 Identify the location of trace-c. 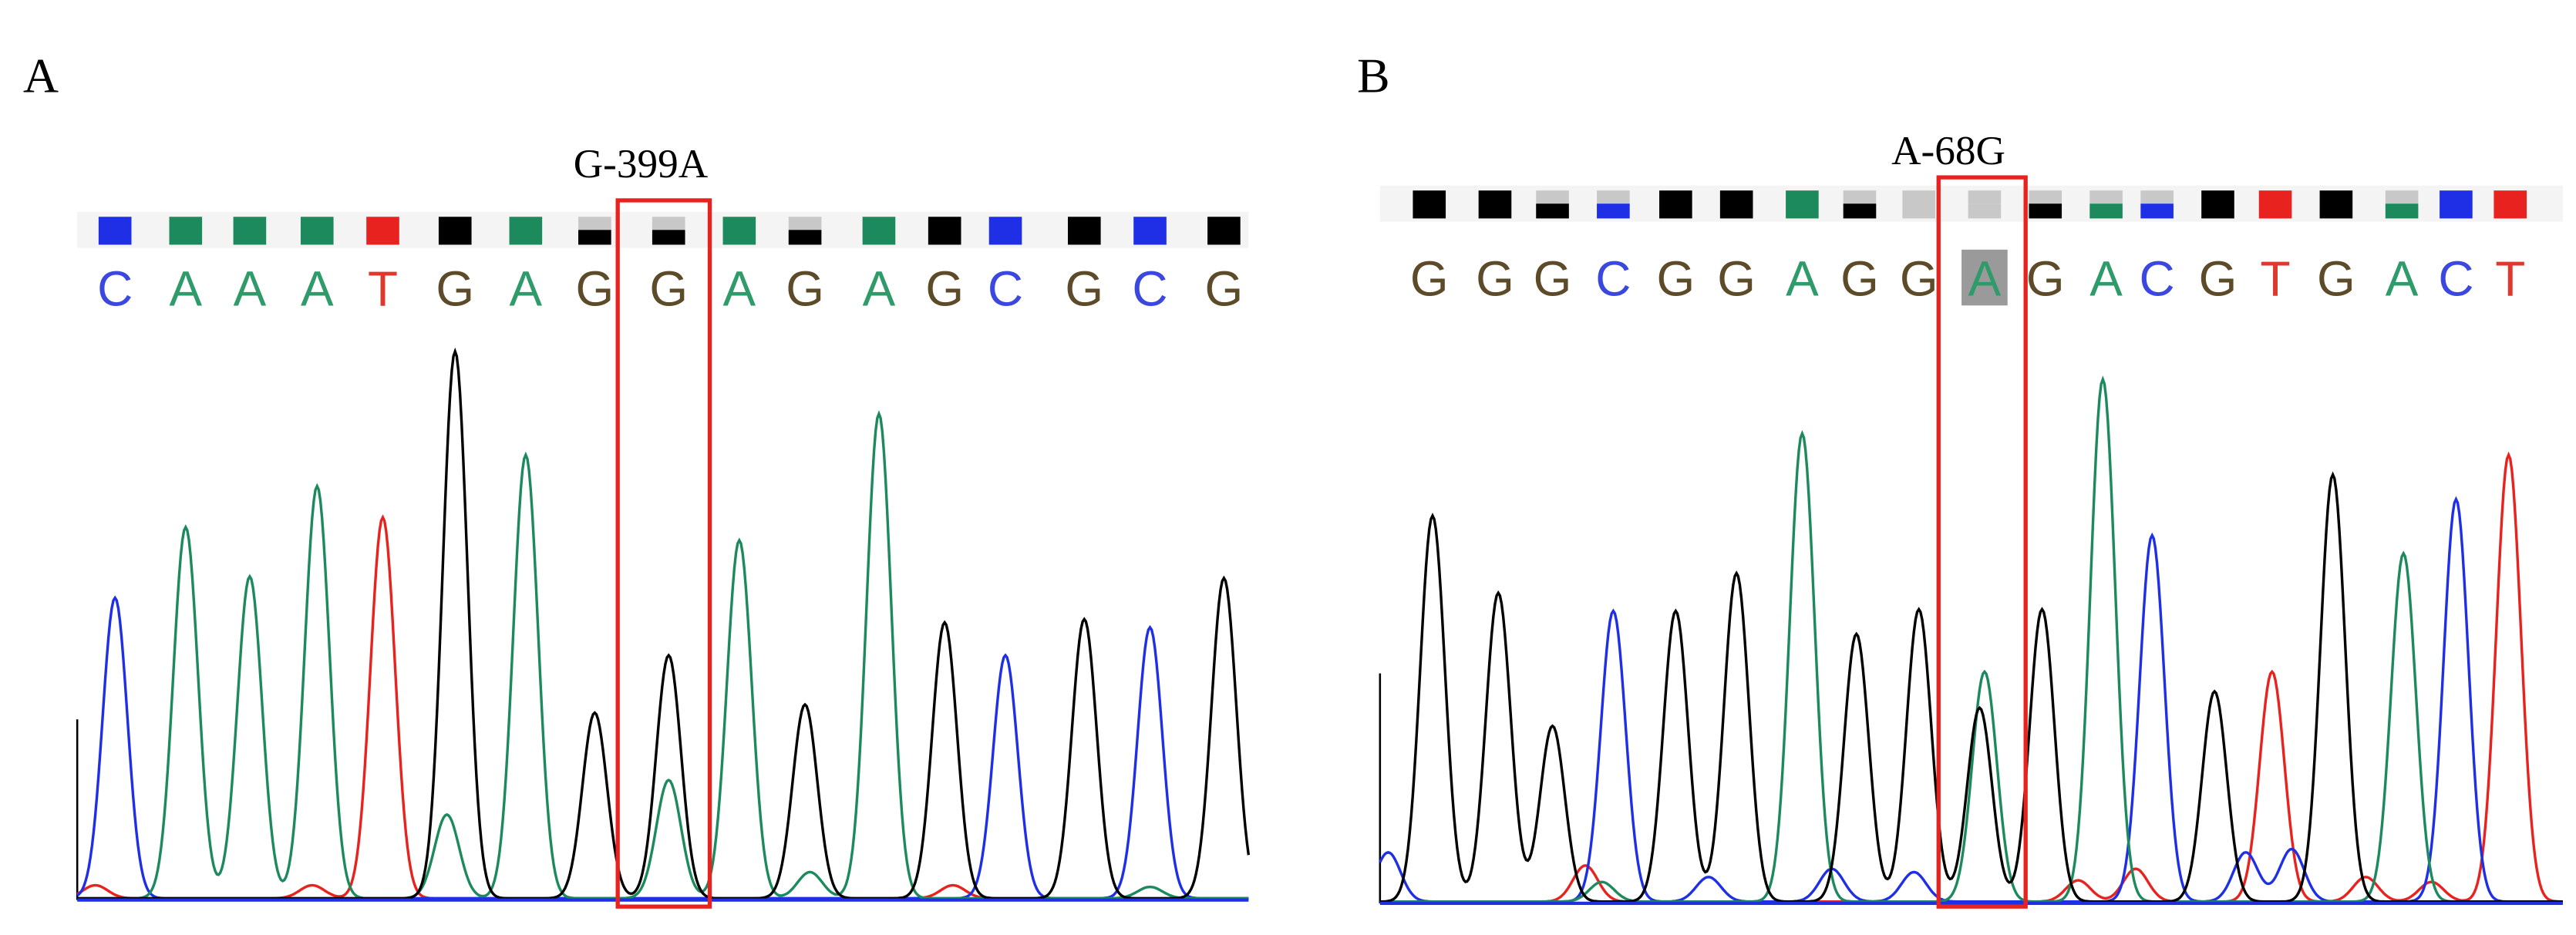
(662, 747).